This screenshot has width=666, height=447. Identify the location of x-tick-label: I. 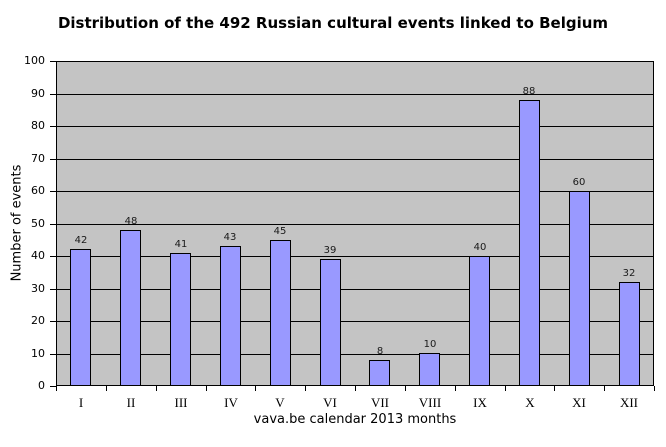
(81, 402).